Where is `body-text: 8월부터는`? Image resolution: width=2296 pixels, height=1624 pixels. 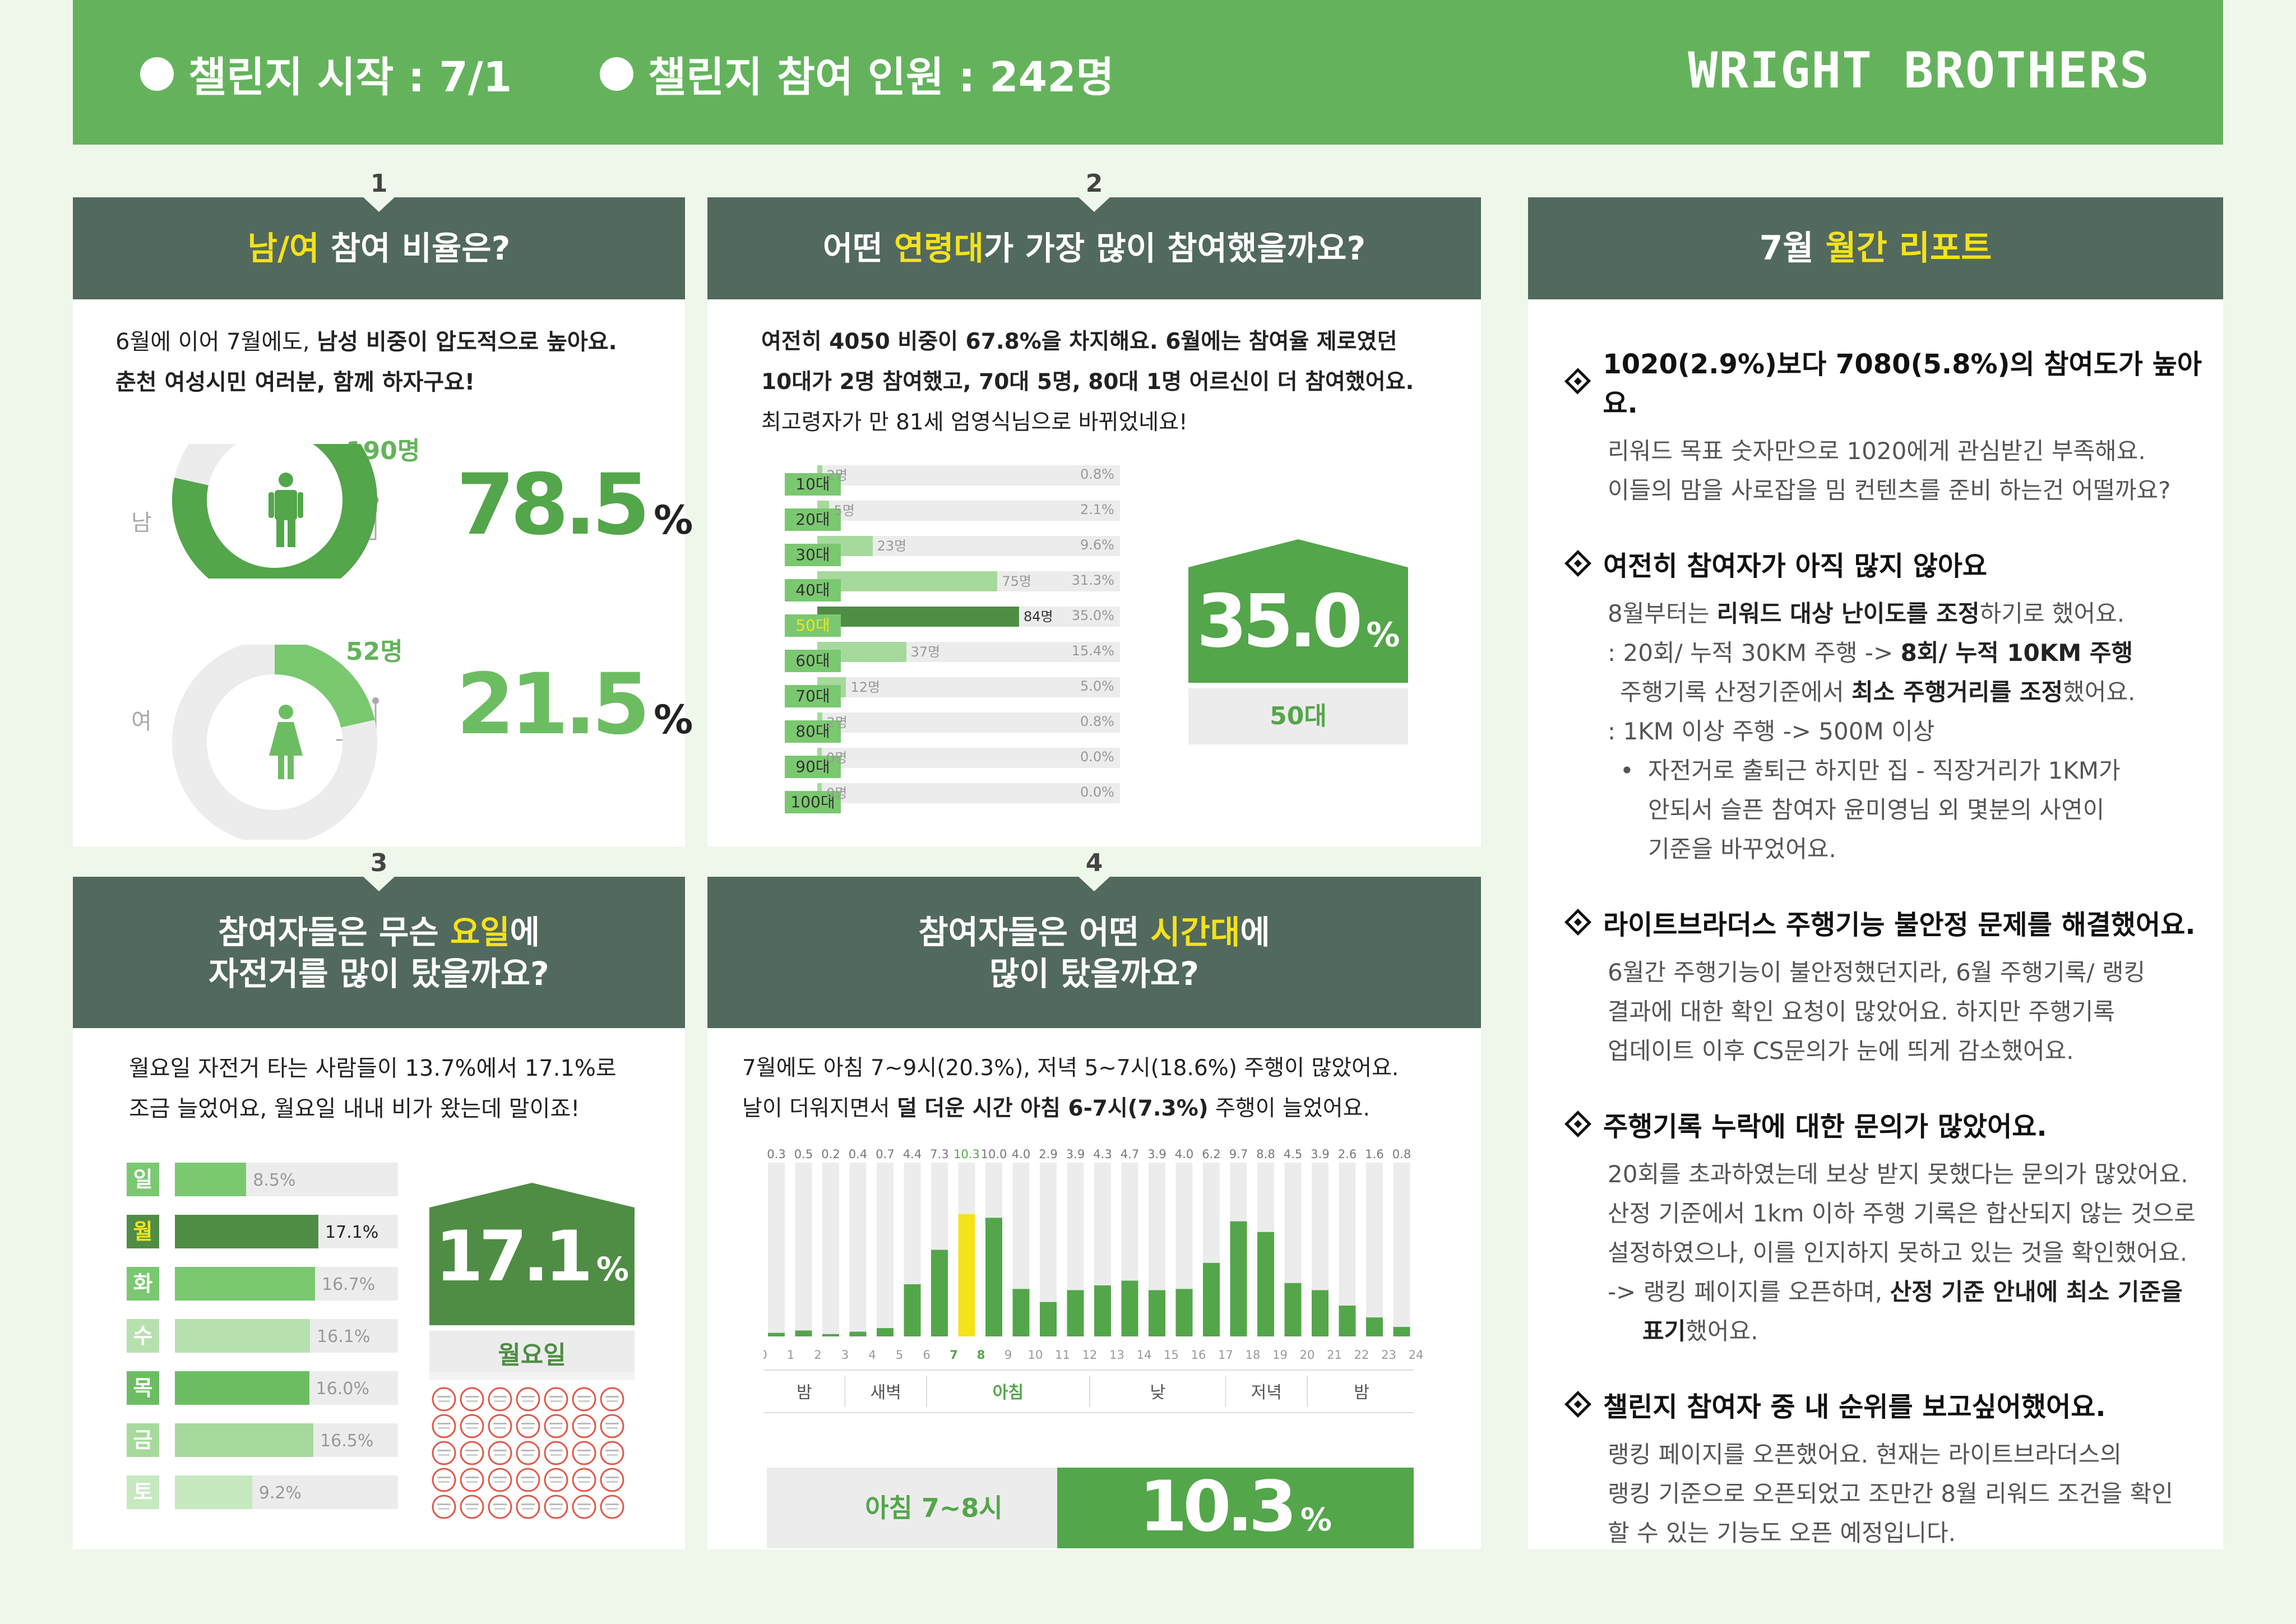 body-text: 8월부터는 is located at coordinates (1662, 614).